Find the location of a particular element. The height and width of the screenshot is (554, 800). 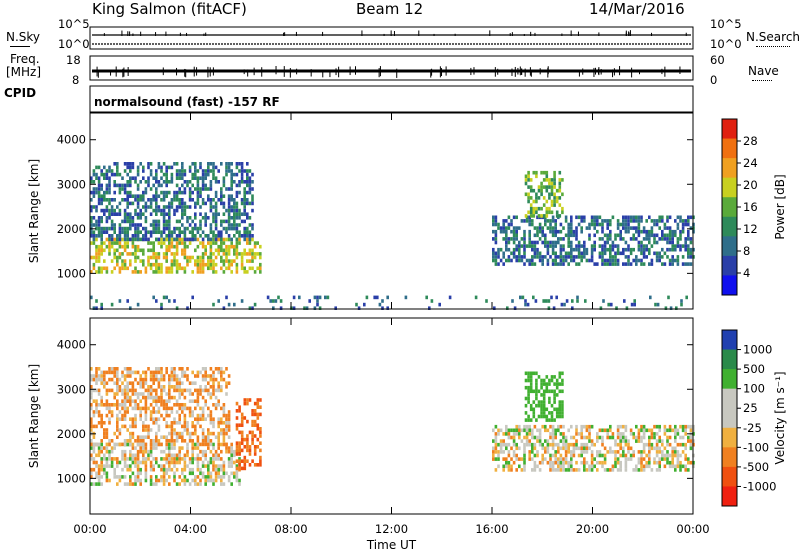

nsky-legend-line is located at coordinates (20, 46).